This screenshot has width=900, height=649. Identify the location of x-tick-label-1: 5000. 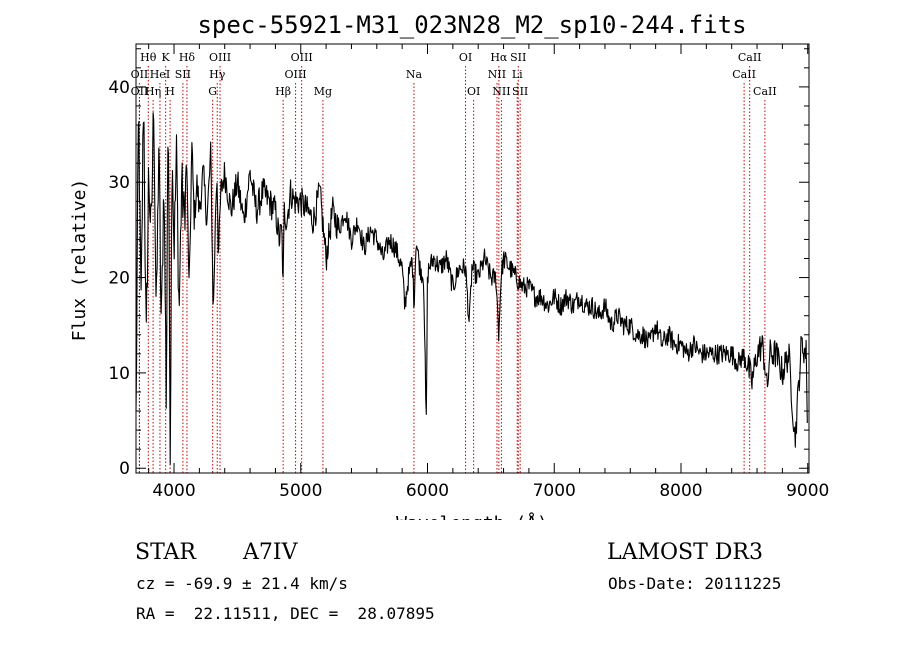
(300, 491).